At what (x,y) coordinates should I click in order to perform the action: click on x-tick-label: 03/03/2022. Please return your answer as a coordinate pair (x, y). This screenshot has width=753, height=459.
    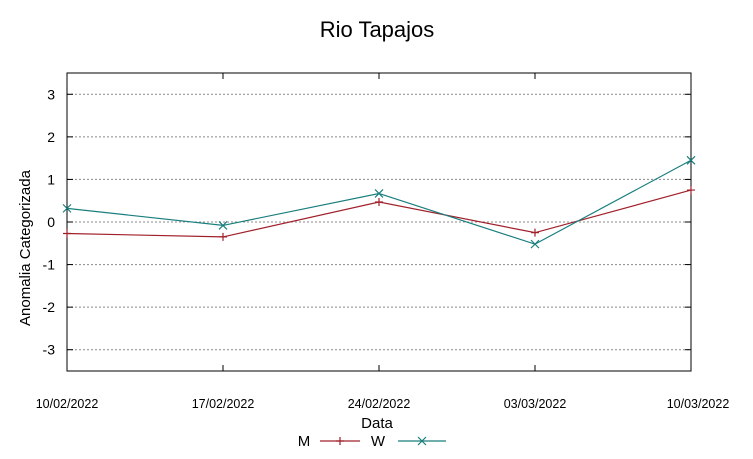
    Looking at the image, I should click on (535, 404).